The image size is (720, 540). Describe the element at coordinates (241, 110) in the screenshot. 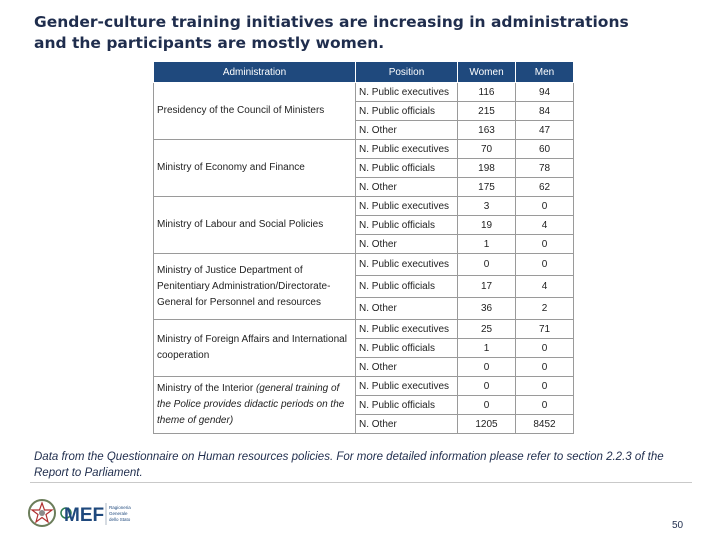

I see `admin-name: Presidency of the Council of Ministers` at that location.